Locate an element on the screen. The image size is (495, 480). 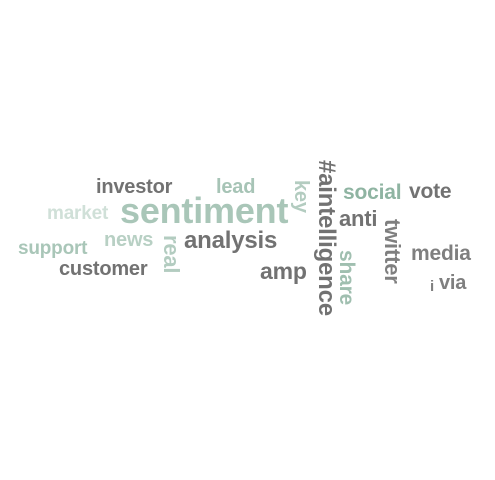
word-news: news is located at coordinates (129, 240).